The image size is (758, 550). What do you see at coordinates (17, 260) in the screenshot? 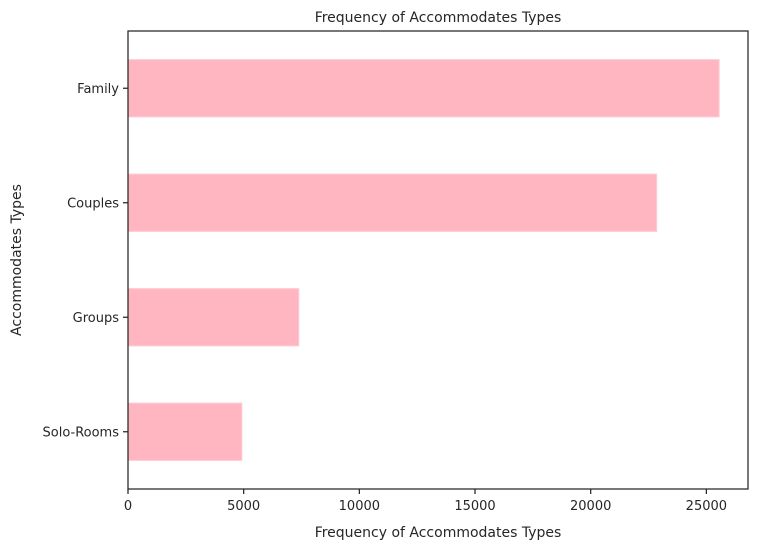
I see `y-axis-label: Accommodates Types` at bounding box center [17, 260].